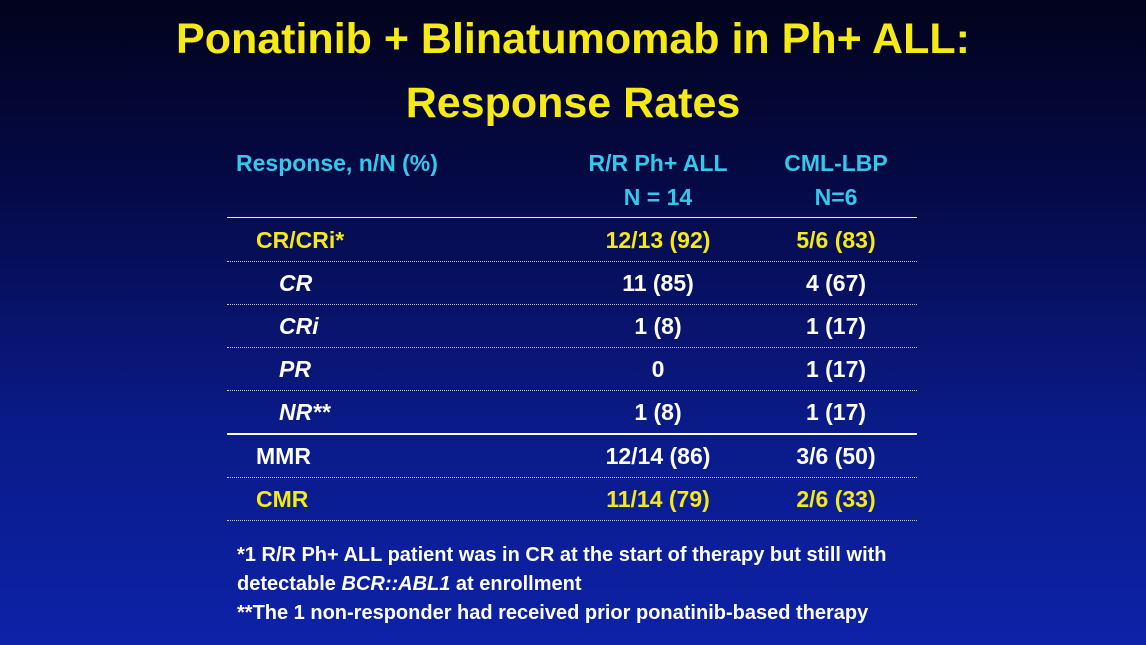 The height and width of the screenshot is (645, 1146). What do you see at coordinates (296, 283) in the screenshot?
I see `row-label: CR` at bounding box center [296, 283].